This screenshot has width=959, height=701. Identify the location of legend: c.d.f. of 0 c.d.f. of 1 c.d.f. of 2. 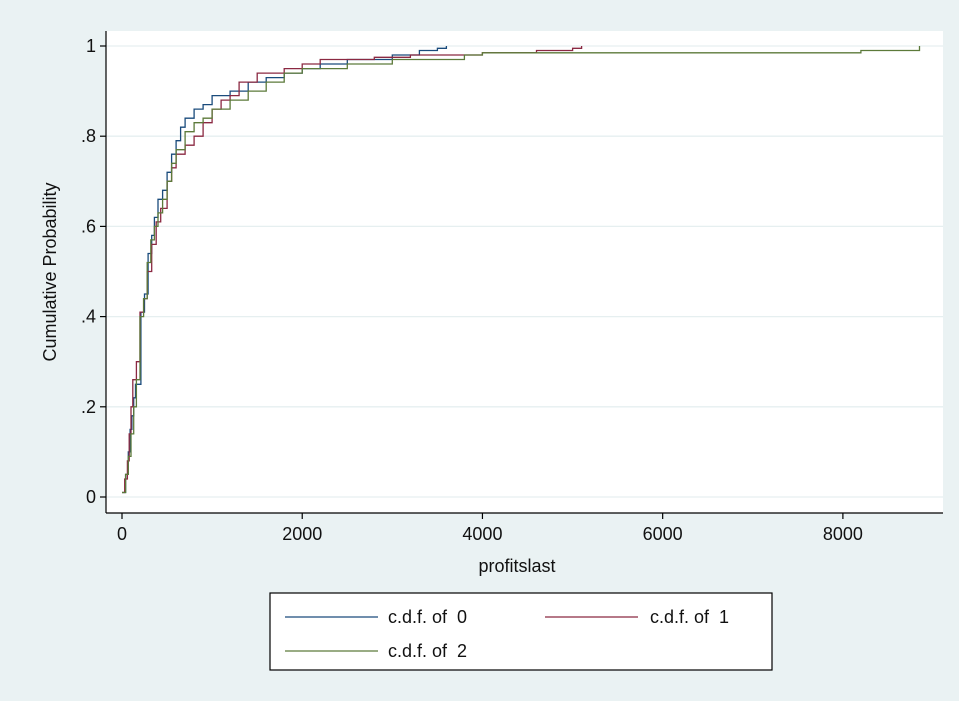
(521, 631).